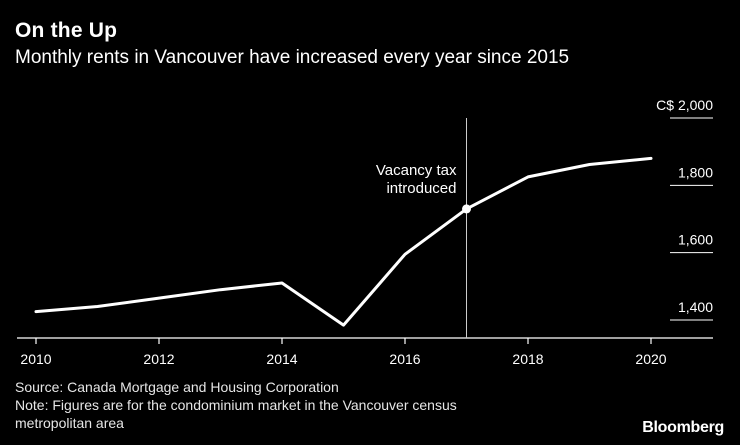 The height and width of the screenshot is (445, 740). What do you see at coordinates (651, 158) in the screenshot?
I see `data-point-2020` at bounding box center [651, 158].